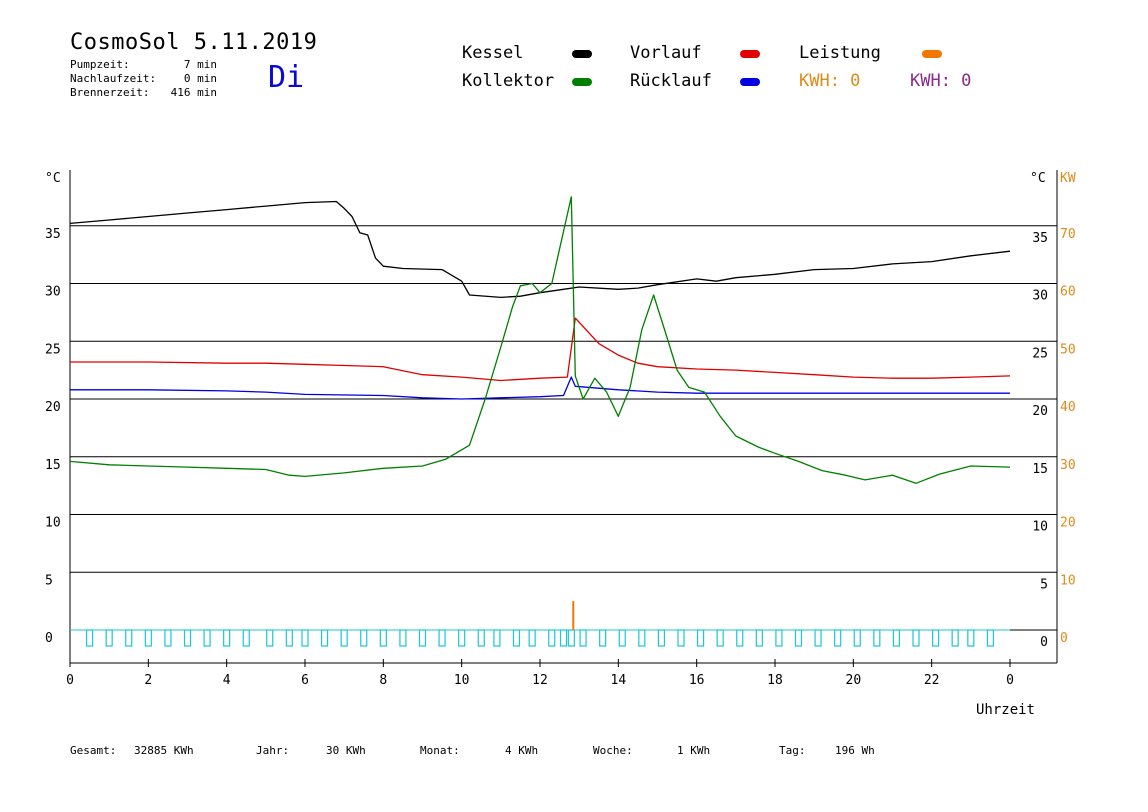  Describe the element at coordinates (830, 81) in the screenshot. I see `kwh-value-1: KWH: 0` at that location.